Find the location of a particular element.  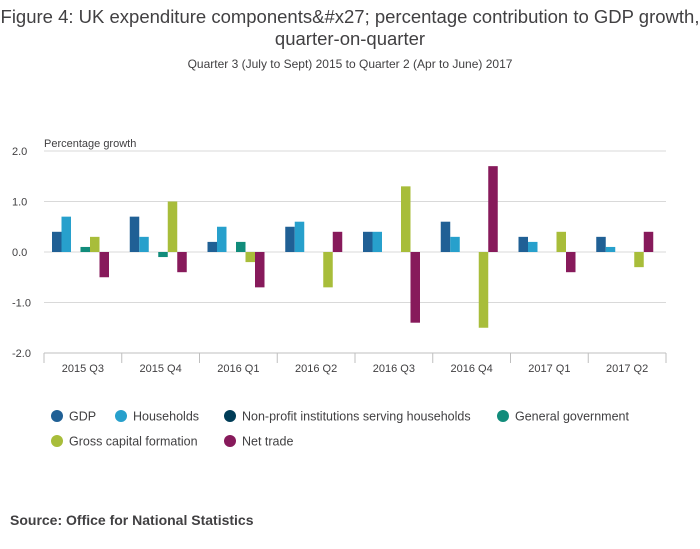

bar-gdp-2015-q3 is located at coordinates (57, 241).